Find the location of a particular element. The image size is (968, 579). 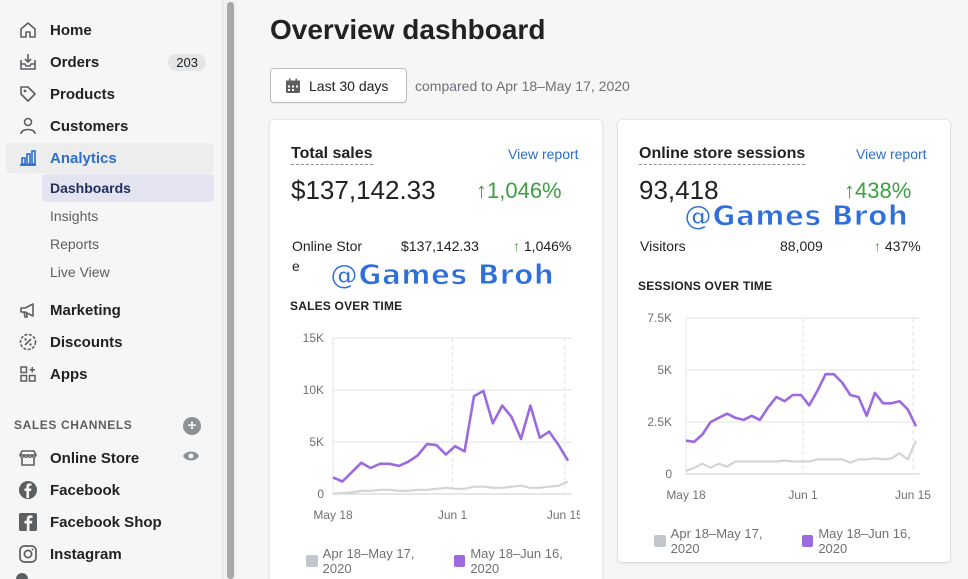

visitors-label: Visitors is located at coordinates (663, 246).